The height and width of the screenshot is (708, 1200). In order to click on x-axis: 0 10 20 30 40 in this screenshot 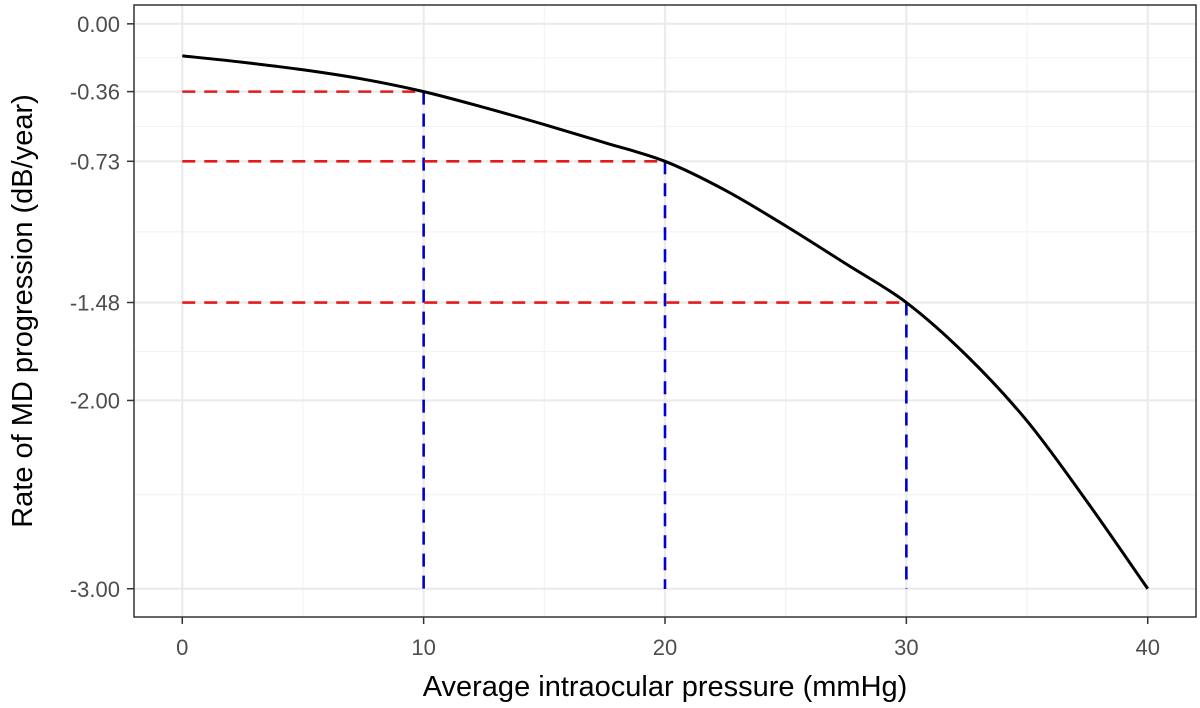, I will do `click(668, 638)`.